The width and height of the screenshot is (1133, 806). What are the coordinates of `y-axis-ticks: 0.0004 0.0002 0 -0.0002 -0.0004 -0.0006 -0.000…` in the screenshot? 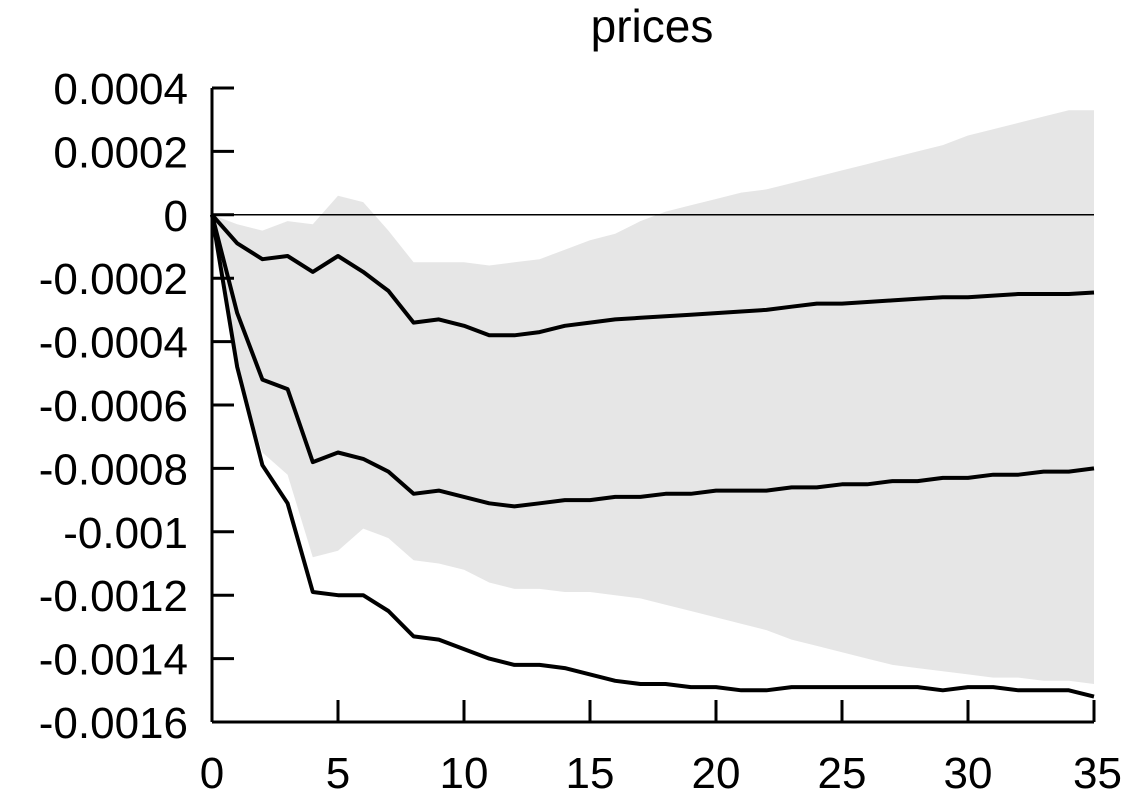 It's located at (136, 406).